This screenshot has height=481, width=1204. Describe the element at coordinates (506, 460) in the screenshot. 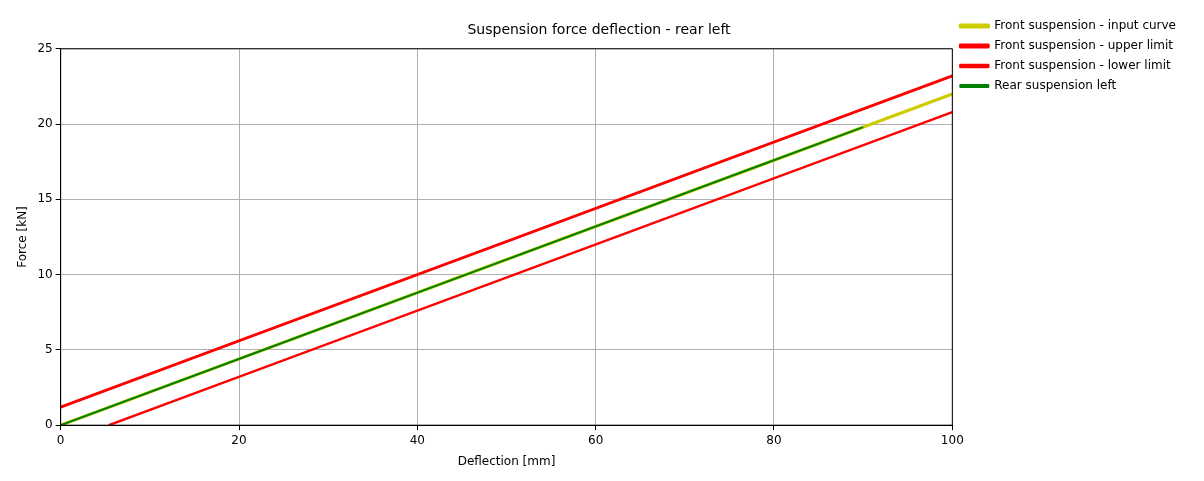

I see `x-axis-title: Deflection [mm]` at that location.